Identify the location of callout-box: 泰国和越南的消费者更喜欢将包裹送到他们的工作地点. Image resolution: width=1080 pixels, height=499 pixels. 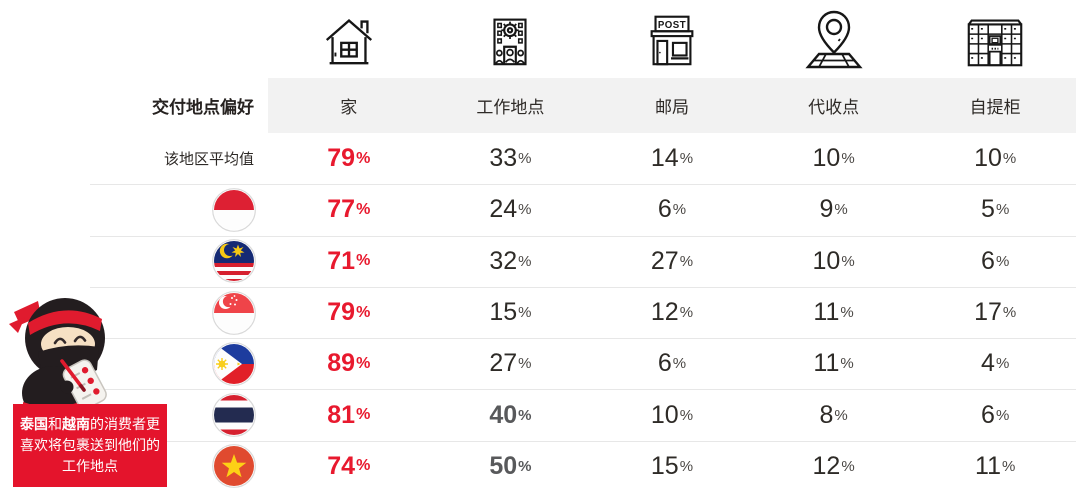
(90, 445).